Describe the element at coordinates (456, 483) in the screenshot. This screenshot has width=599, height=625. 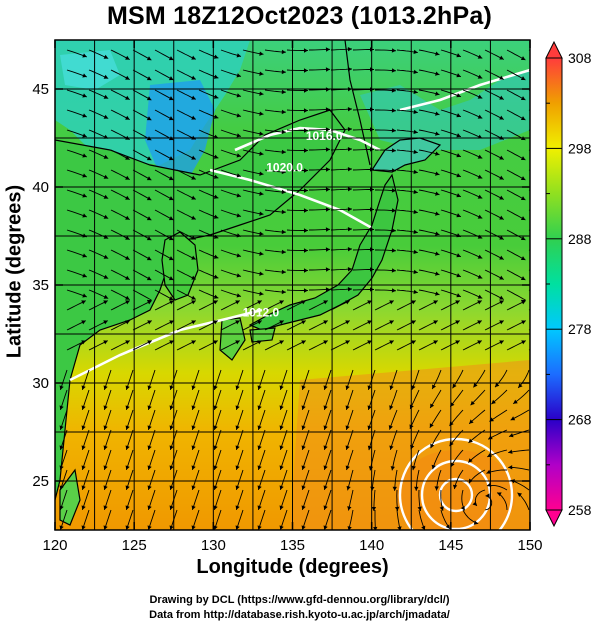
I see `isobar-cyclone-outer` at that location.